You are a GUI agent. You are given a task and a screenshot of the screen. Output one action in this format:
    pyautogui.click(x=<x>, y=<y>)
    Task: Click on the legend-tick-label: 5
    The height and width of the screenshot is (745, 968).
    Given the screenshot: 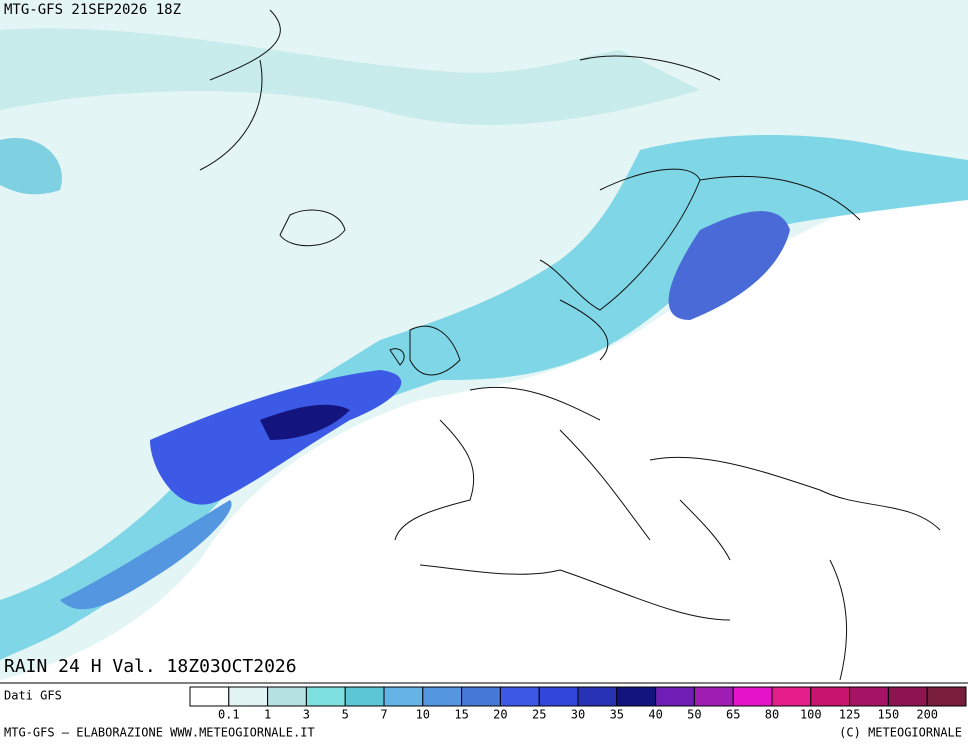 What is the action you would take?
    pyautogui.click(x=345, y=715)
    